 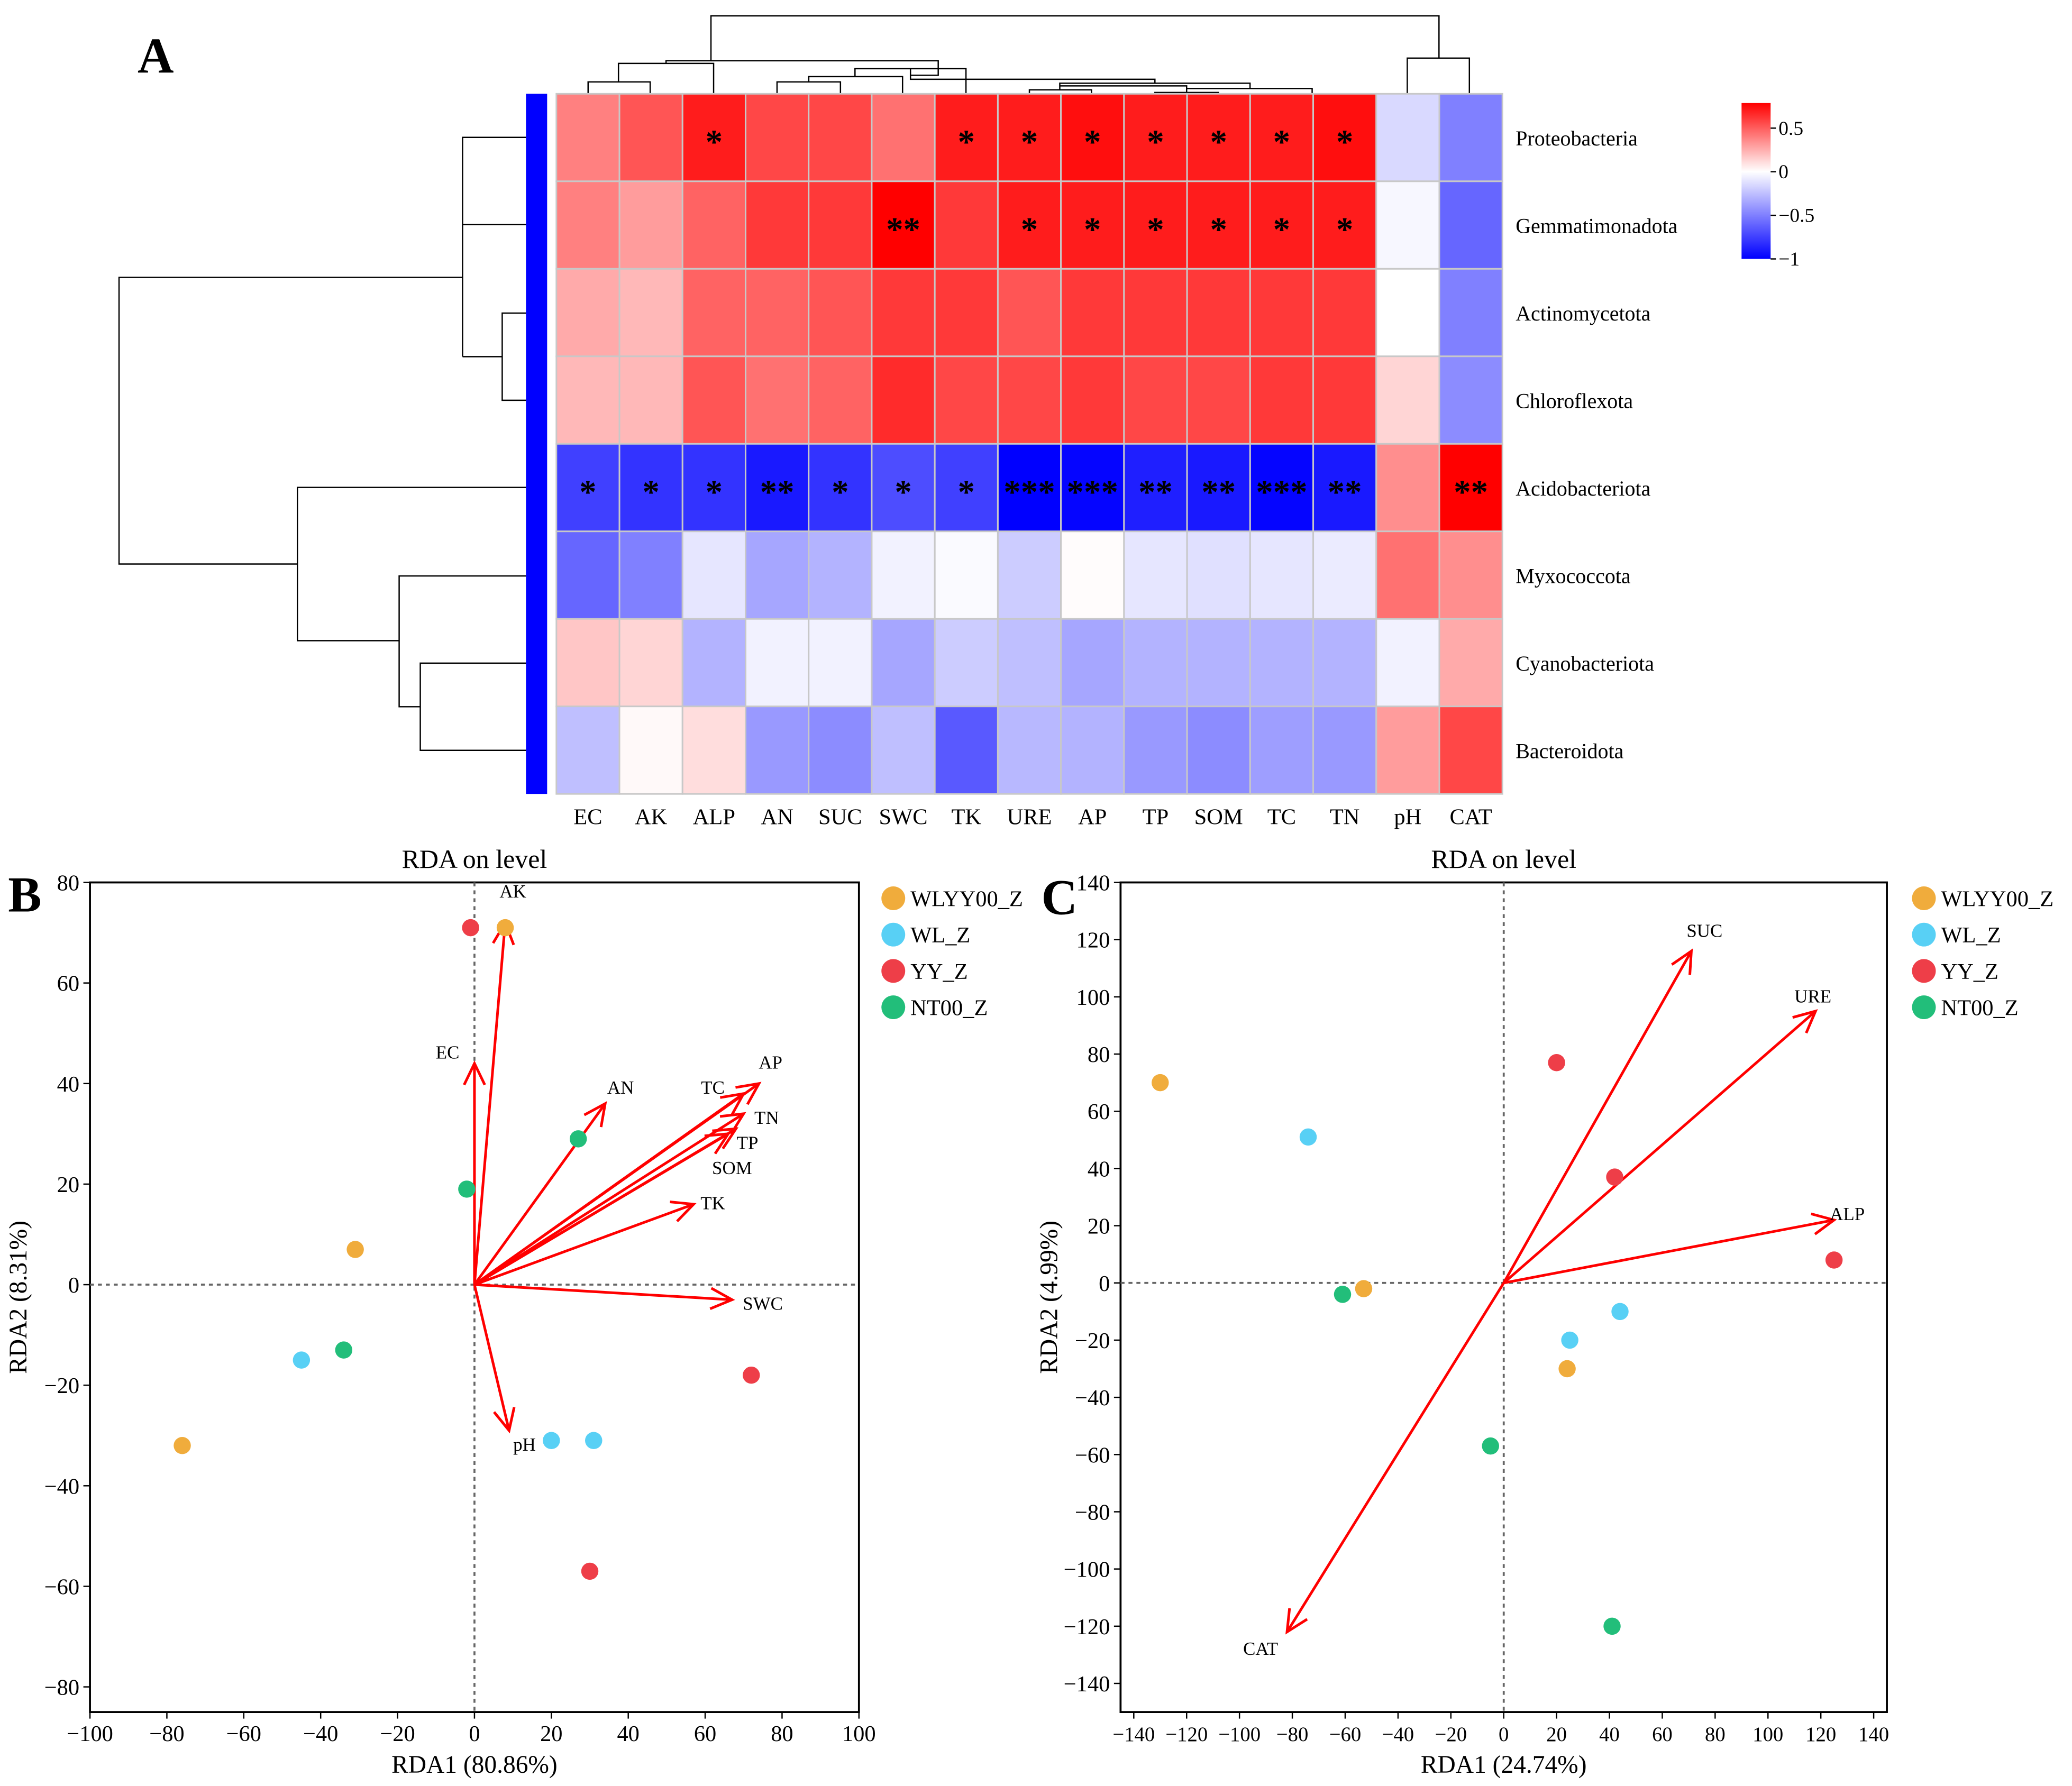 I want to click on column-label: AP, so click(x=1093, y=817).